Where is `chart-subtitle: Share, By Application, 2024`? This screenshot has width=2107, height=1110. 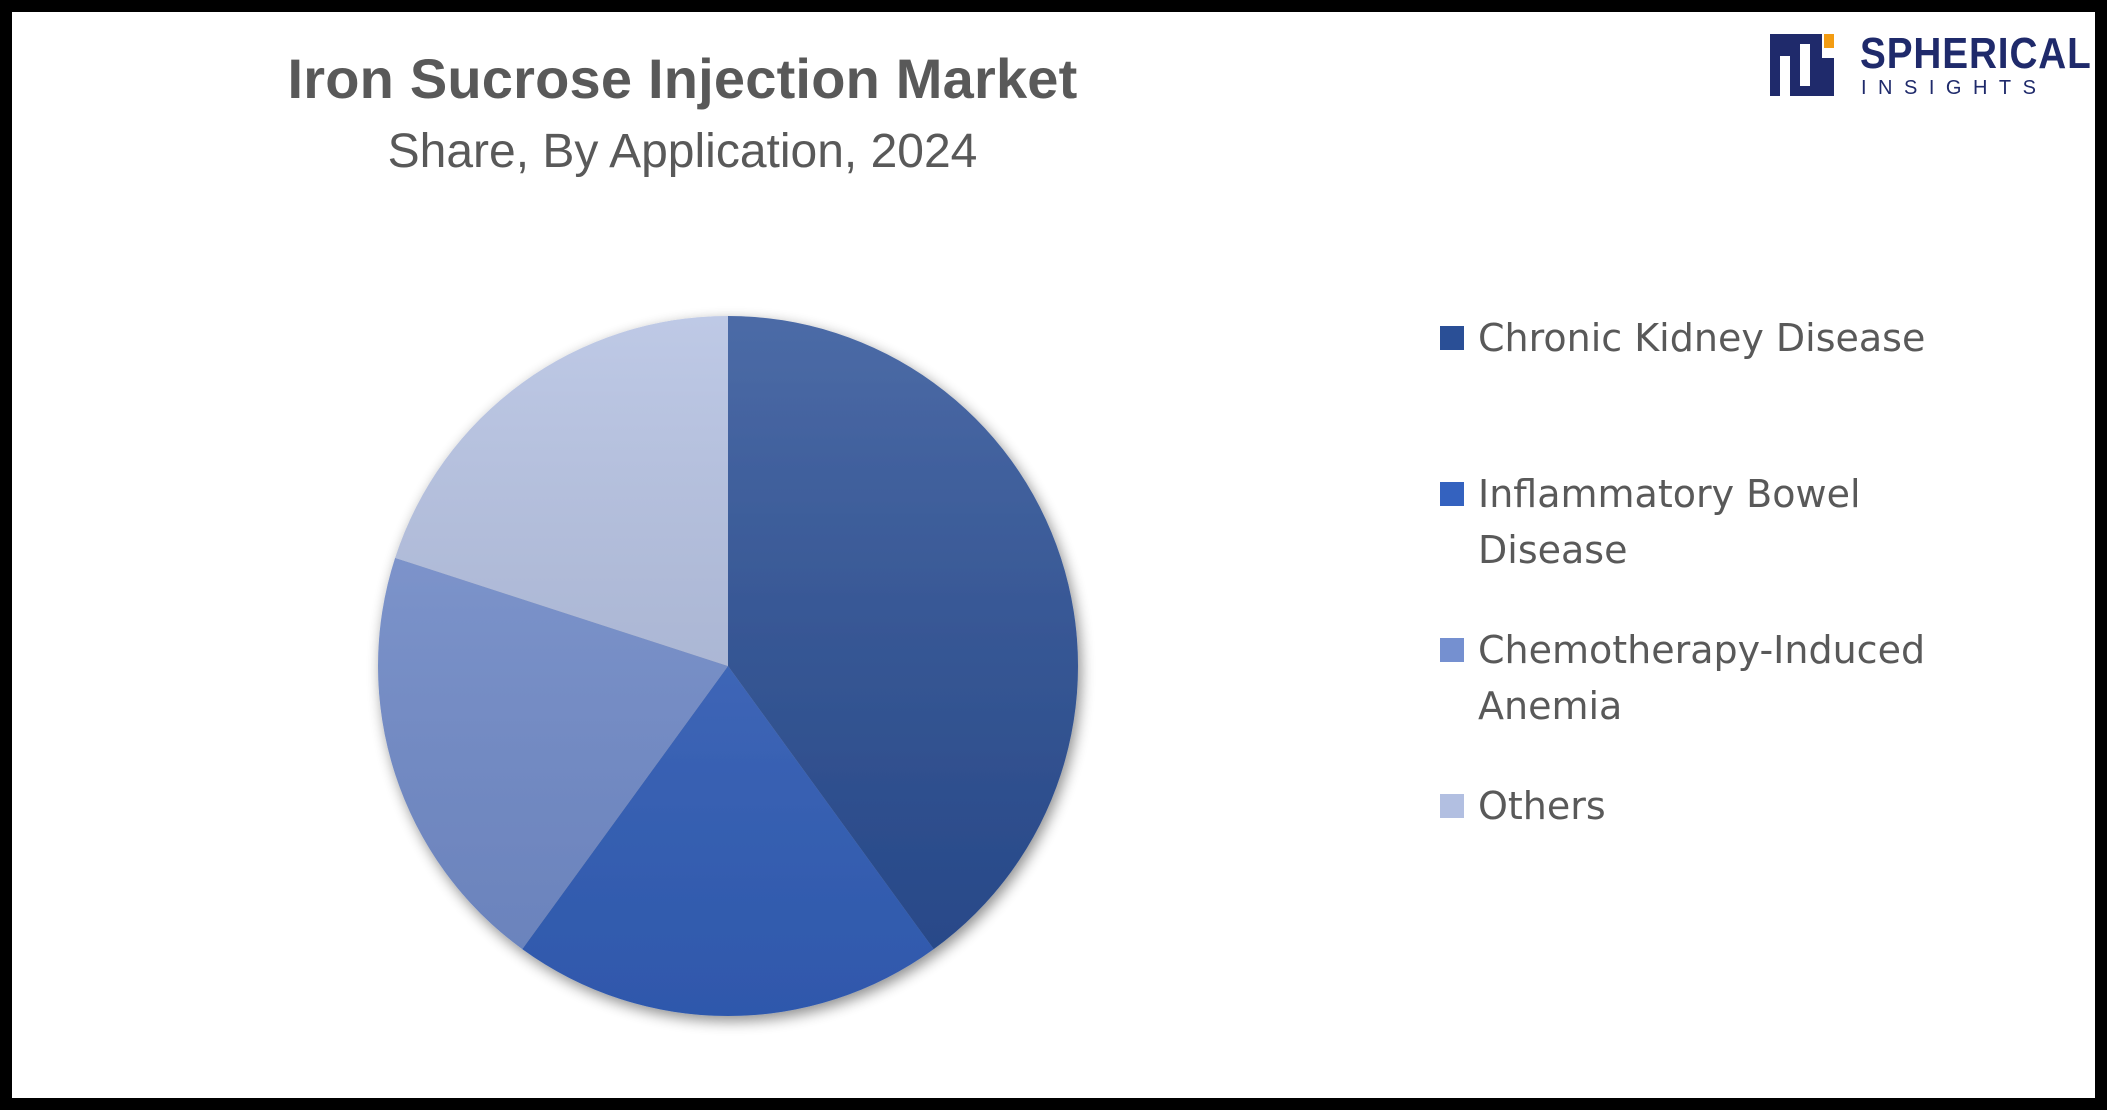 chart-subtitle: Share, By Application, 2024 is located at coordinates (682, 151).